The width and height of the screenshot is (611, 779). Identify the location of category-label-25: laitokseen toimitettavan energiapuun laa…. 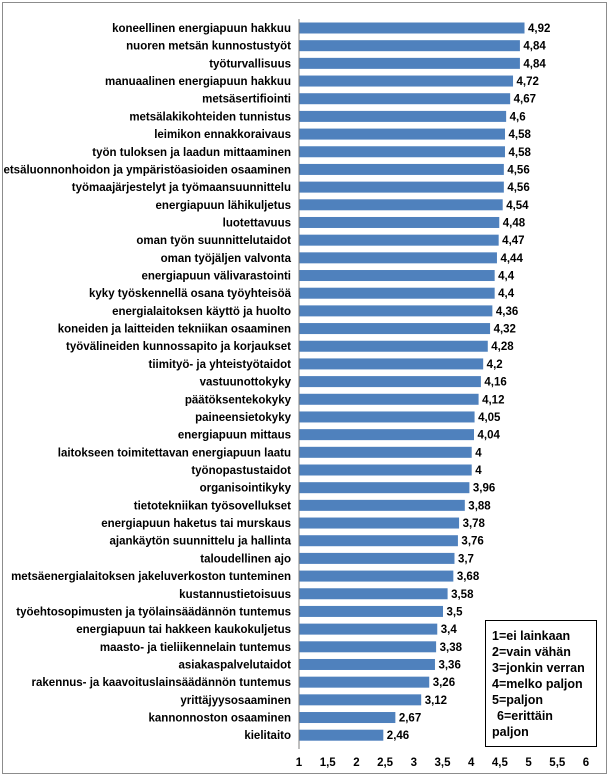
(174, 453).